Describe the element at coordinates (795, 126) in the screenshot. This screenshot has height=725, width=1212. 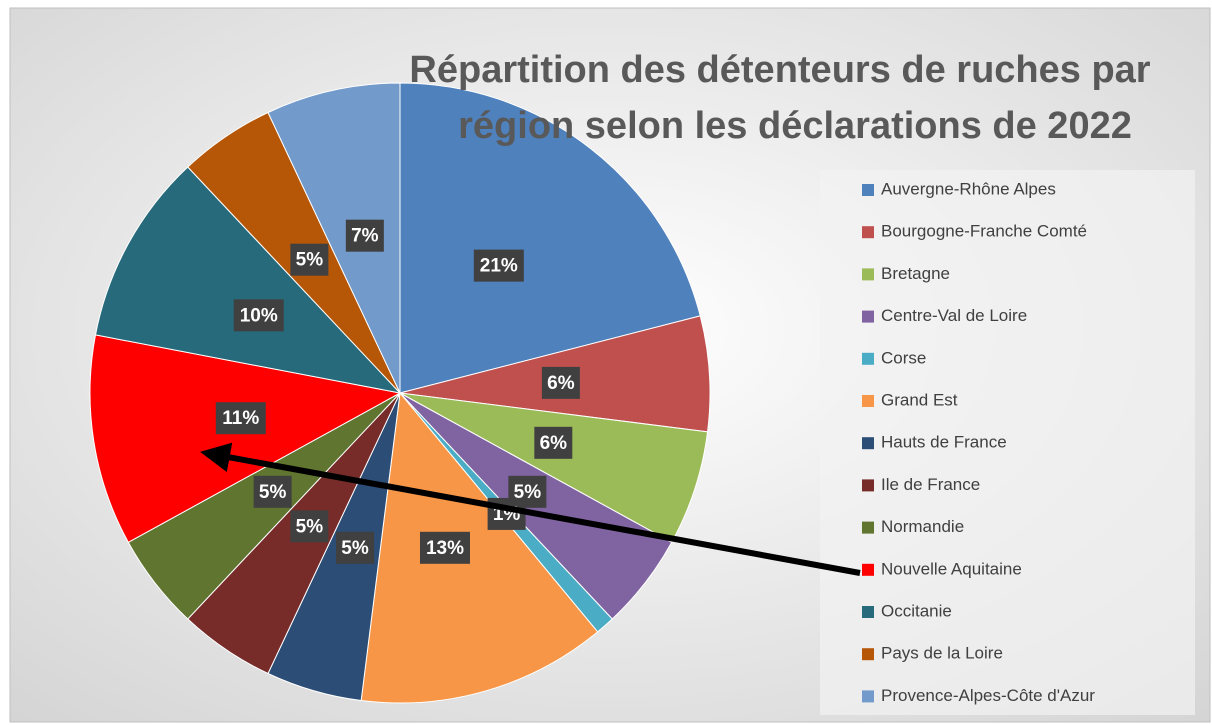
I see `title-line: région selon les déclarations de 2022` at that location.